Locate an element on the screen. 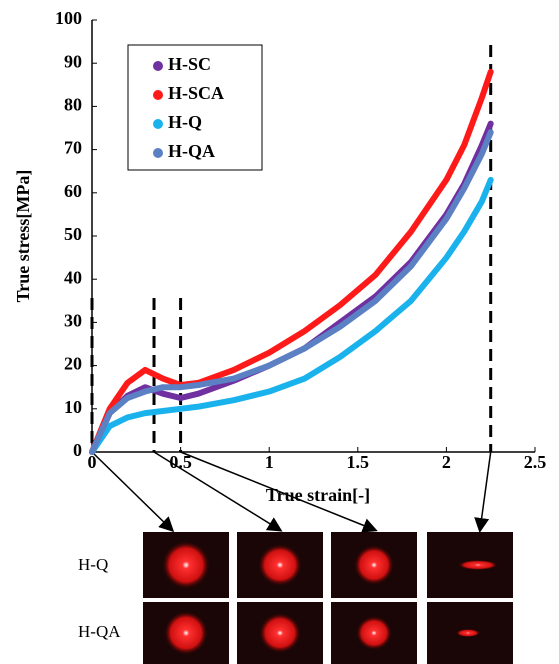 This screenshot has width=559, height=664. y-tick-label: 50 is located at coordinates (73, 234).